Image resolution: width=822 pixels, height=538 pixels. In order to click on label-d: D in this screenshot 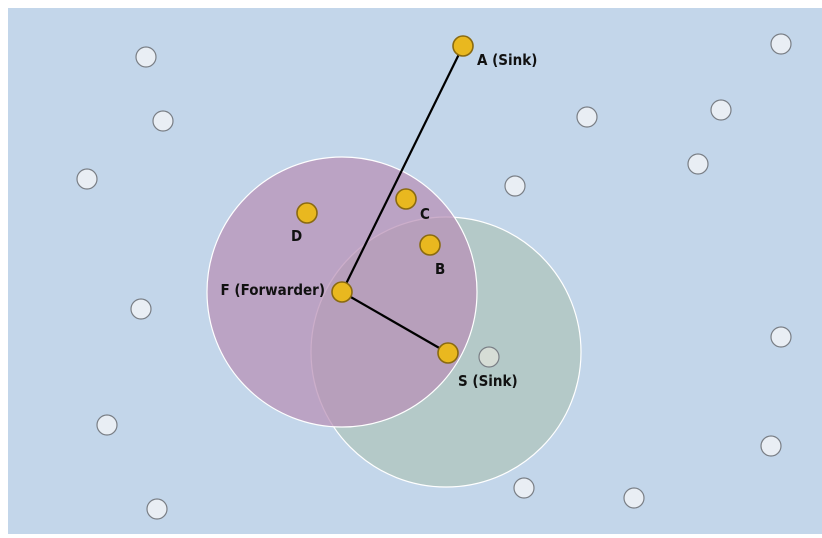, I will do `click(296, 236)`.